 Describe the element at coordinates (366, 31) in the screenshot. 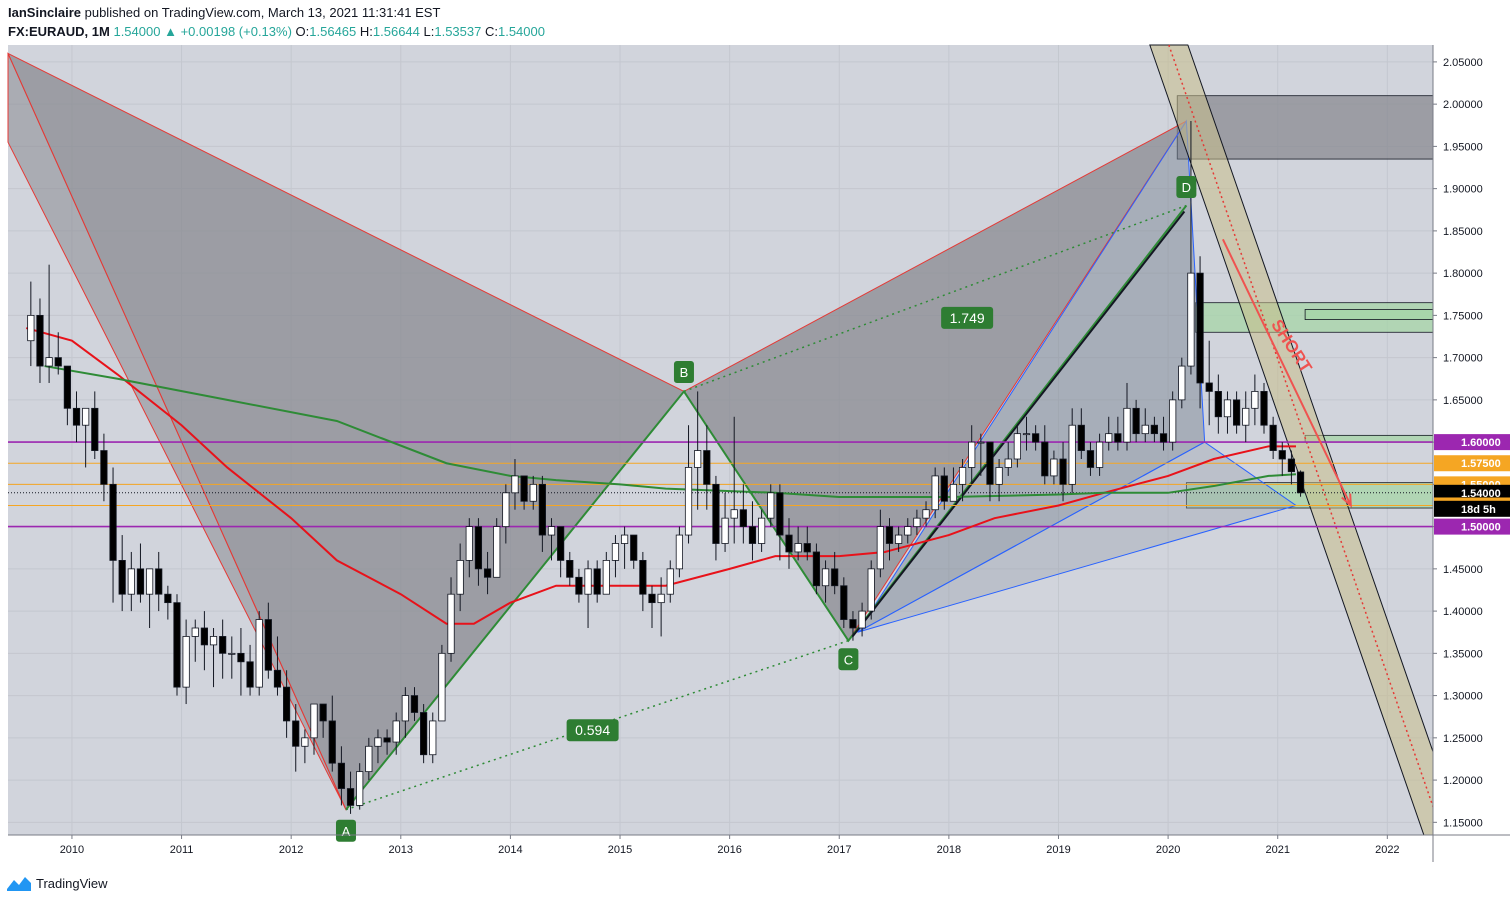

I see `high-label: H:` at that location.